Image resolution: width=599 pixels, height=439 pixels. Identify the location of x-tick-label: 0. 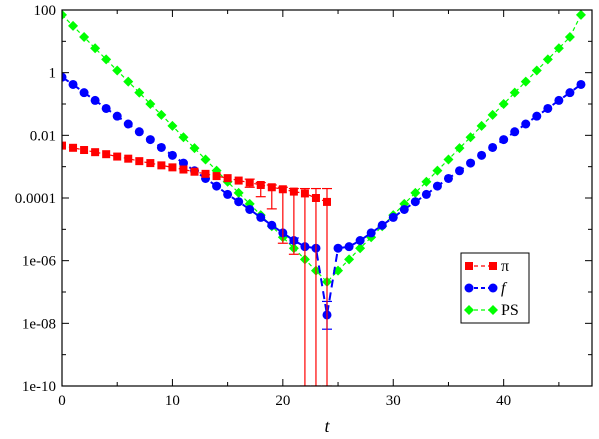
(62, 401).